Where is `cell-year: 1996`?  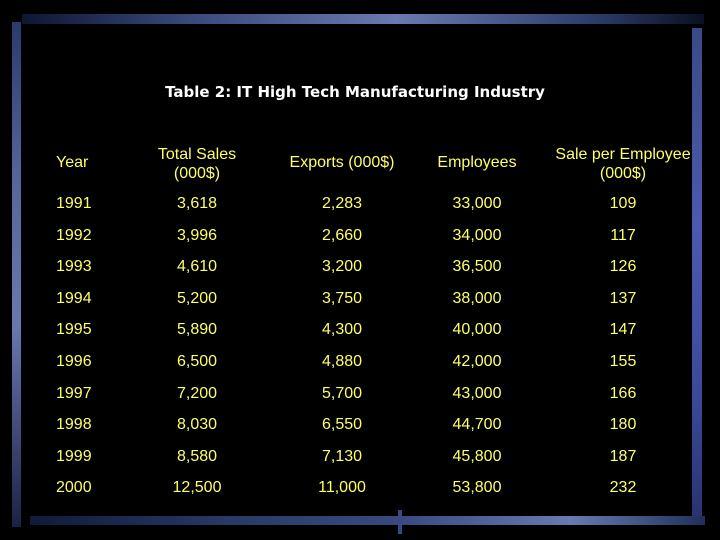
cell-year: 1996 is located at coordinates (74, 361).